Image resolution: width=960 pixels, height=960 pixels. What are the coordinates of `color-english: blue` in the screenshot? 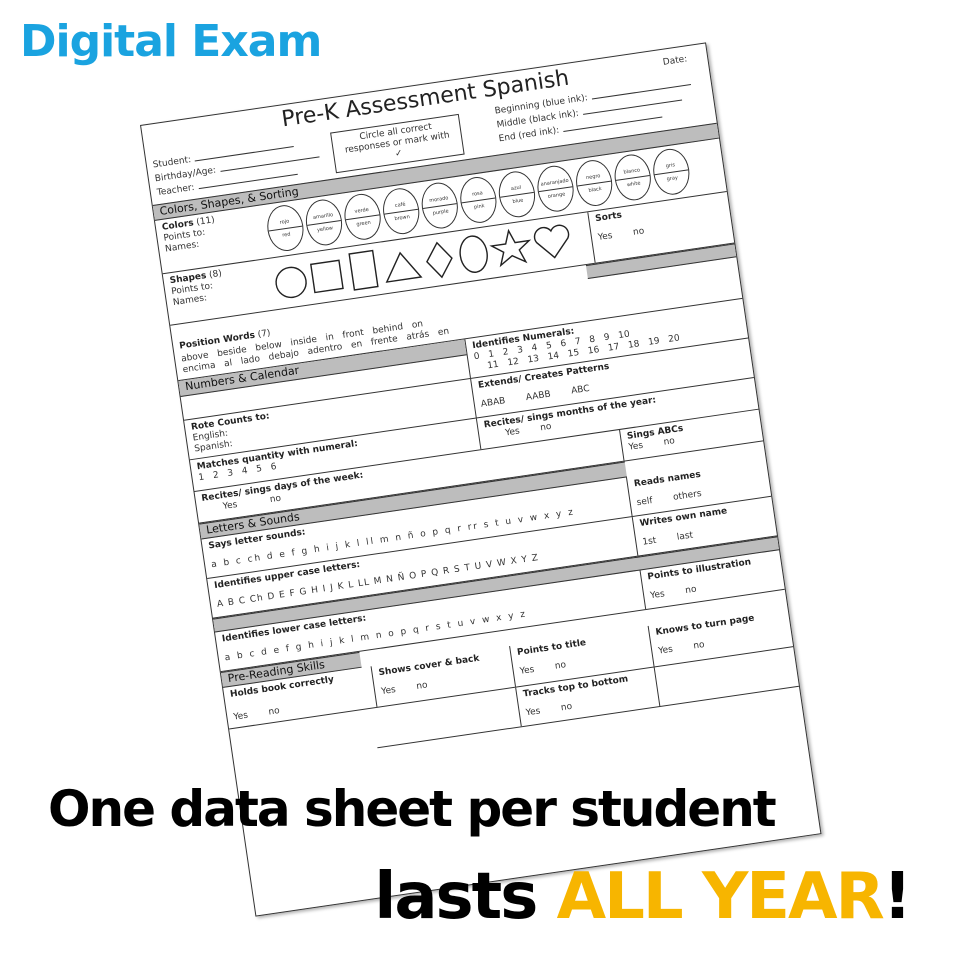 It's located at (518, 200).